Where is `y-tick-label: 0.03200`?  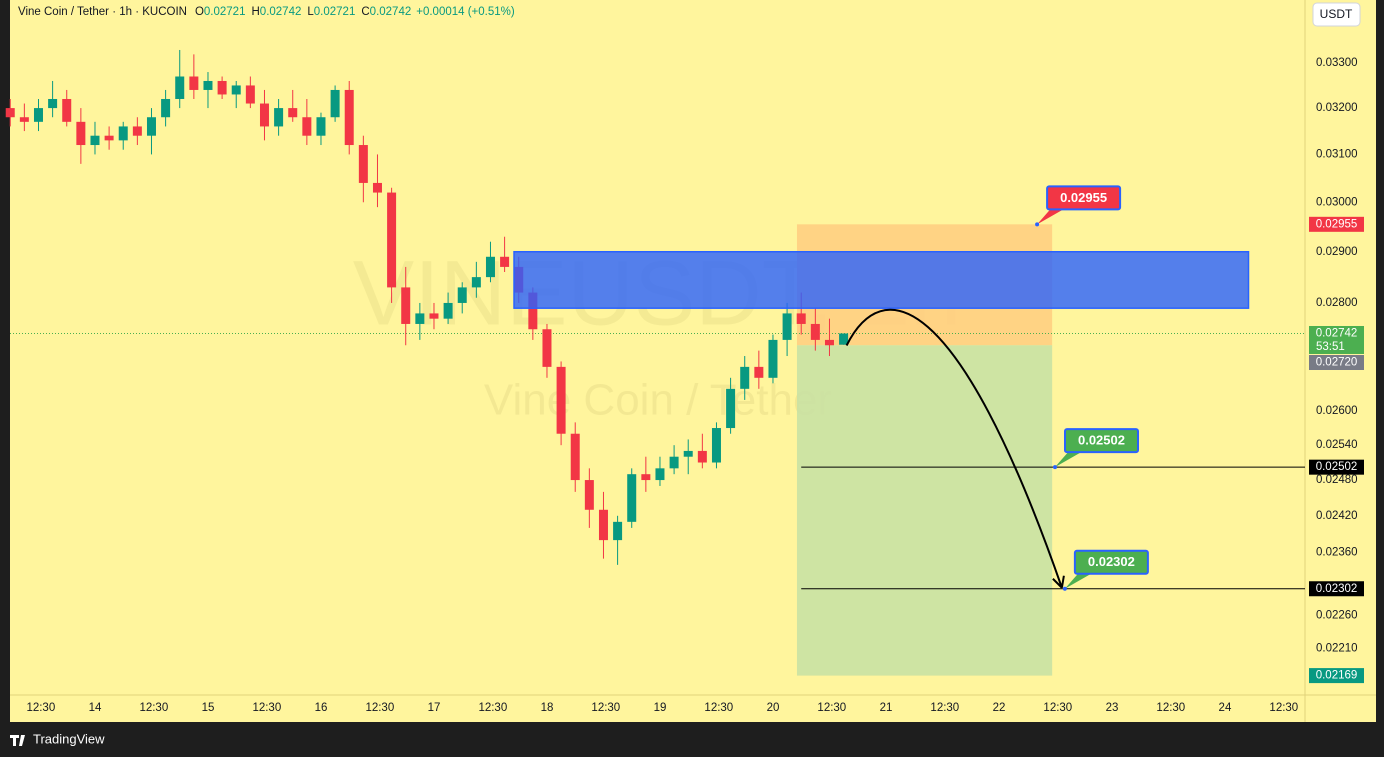
y-tick-label: 0.03200 is located at coordinates (1337, 108).